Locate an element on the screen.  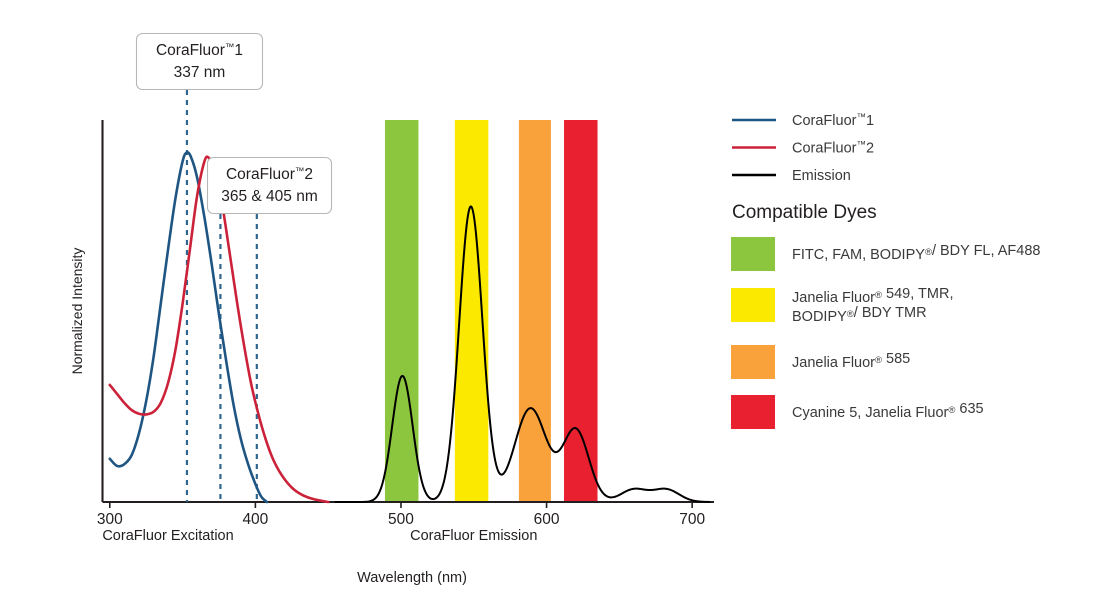
compatible-dyes-heading: Compatible Dyes is located at coordinates (804, 212).